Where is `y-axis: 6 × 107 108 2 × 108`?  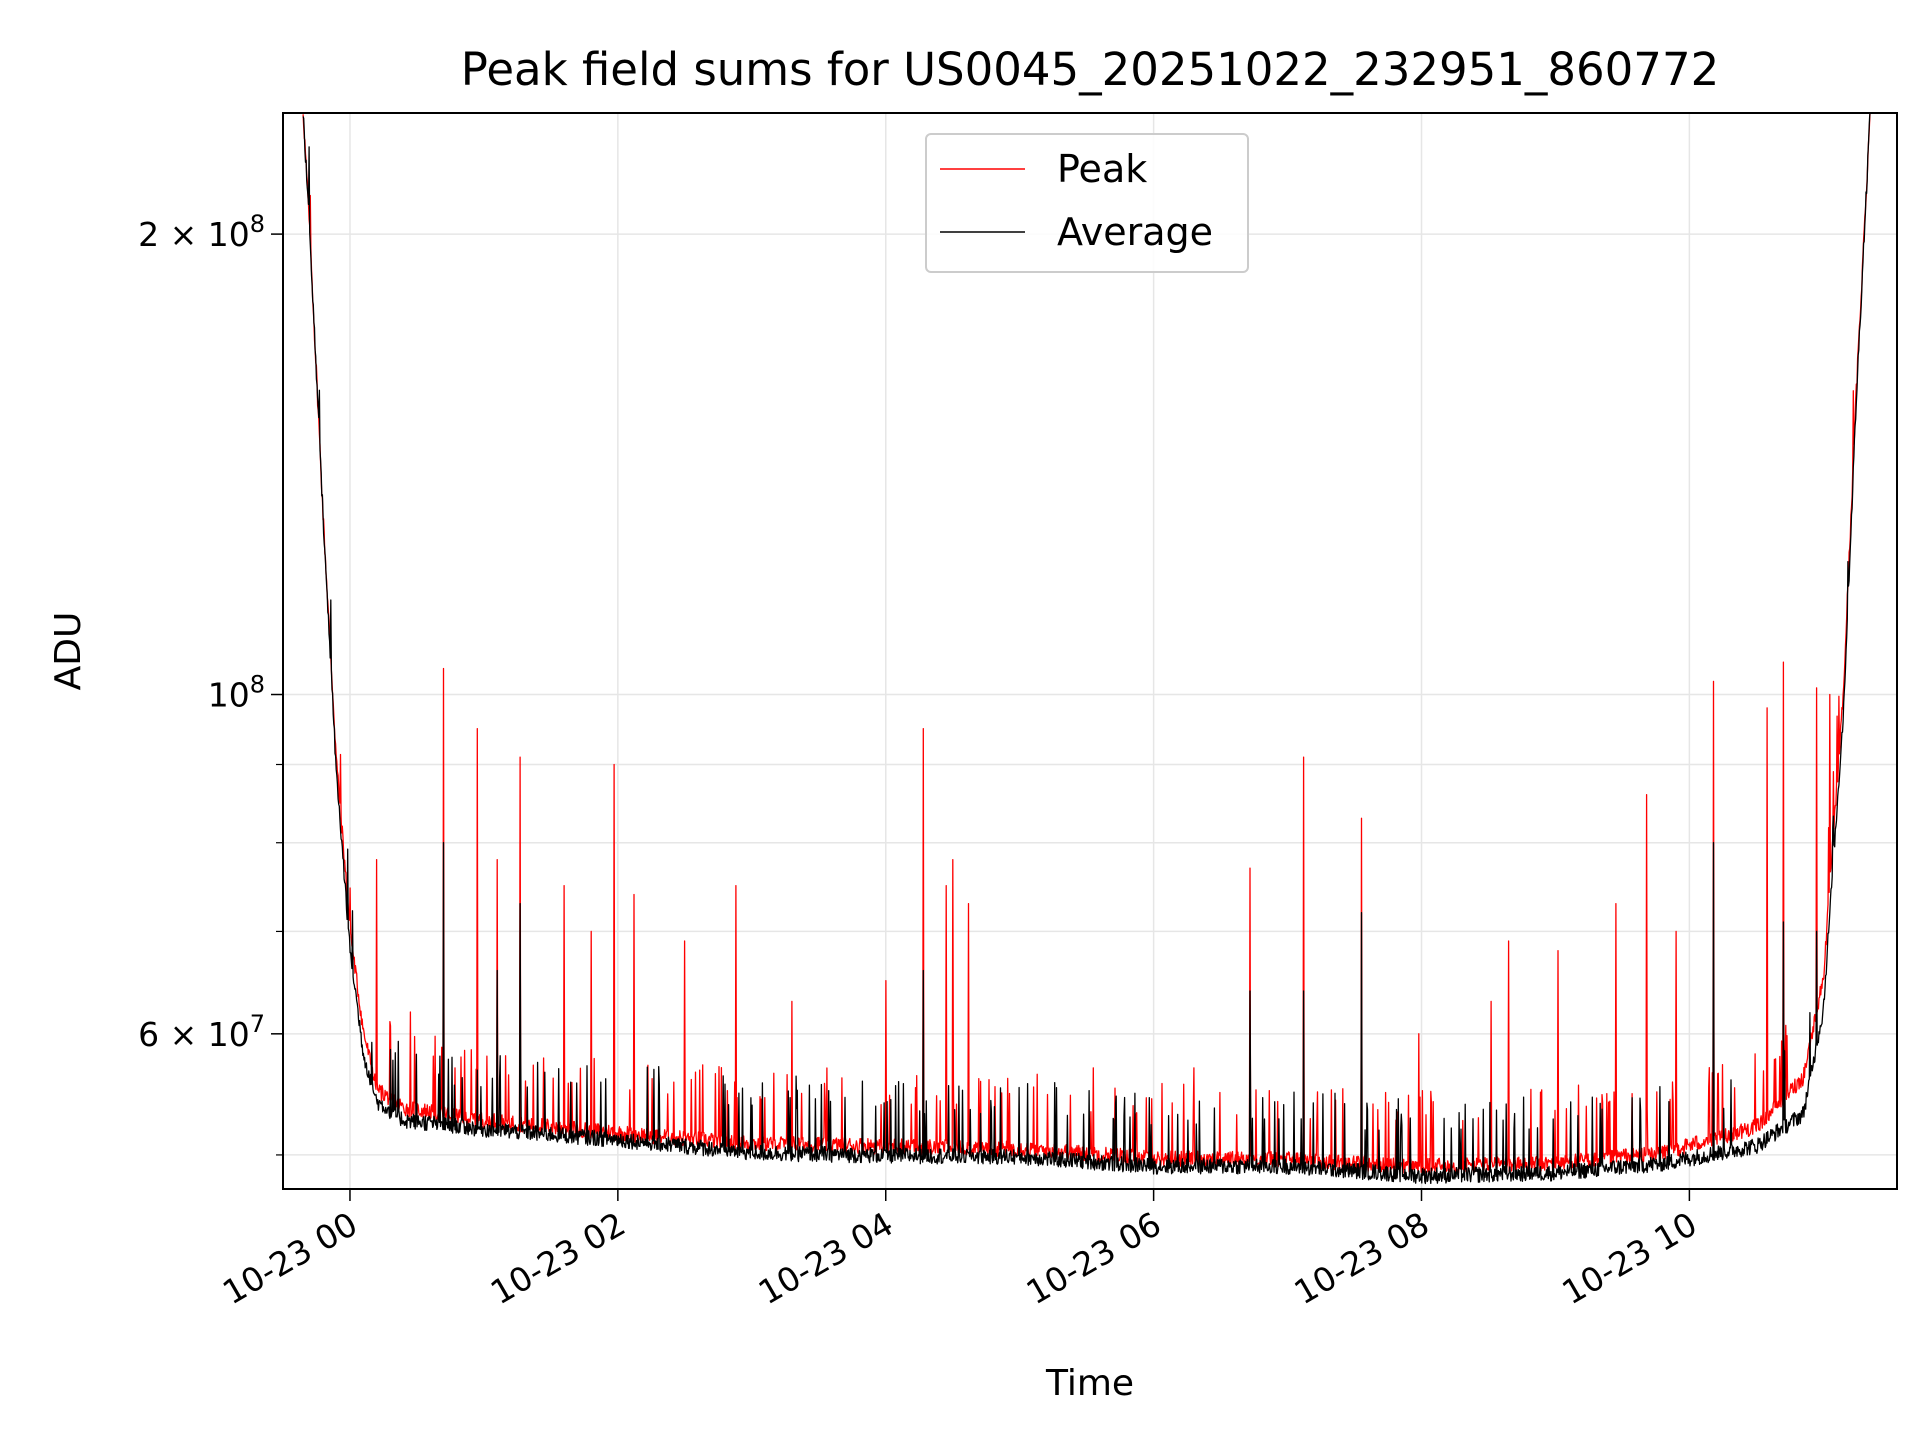
y-axis: 6 × 107 108 2 × 108 is located at coordinates (210, 683).